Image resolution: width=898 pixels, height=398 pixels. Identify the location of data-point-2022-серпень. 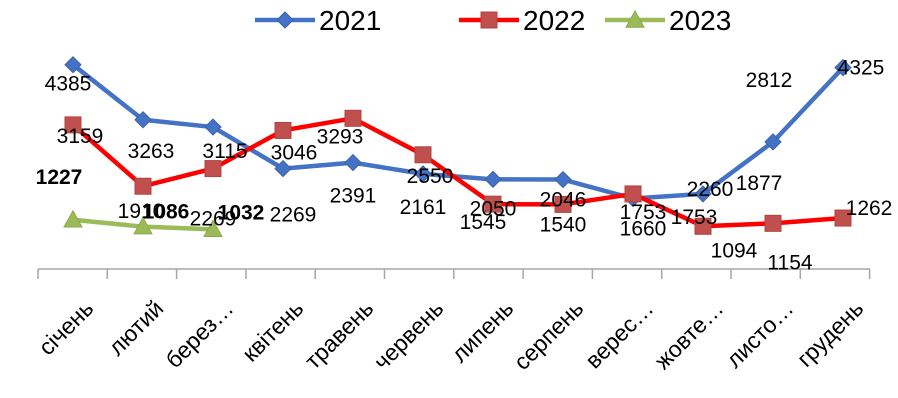
(563, 204).